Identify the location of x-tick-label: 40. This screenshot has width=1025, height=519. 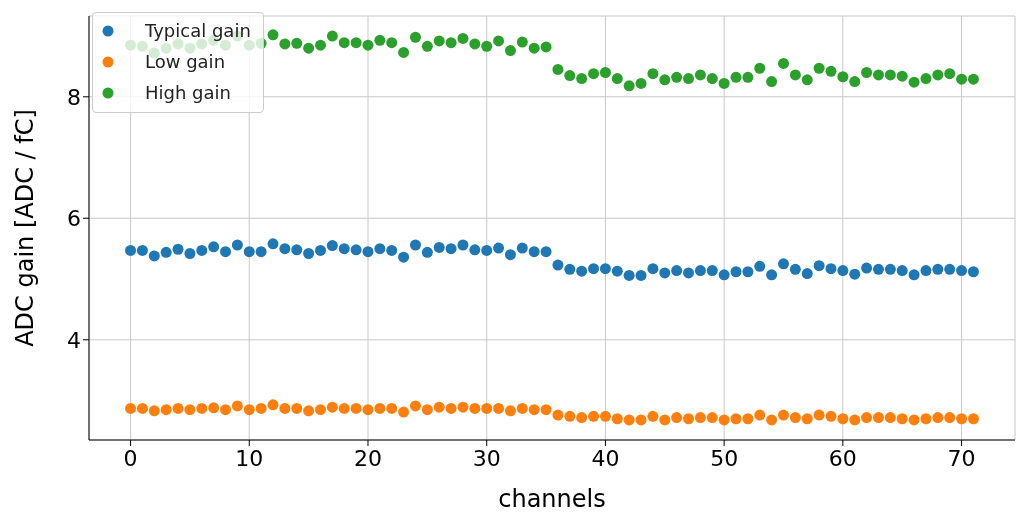
(605, 458).